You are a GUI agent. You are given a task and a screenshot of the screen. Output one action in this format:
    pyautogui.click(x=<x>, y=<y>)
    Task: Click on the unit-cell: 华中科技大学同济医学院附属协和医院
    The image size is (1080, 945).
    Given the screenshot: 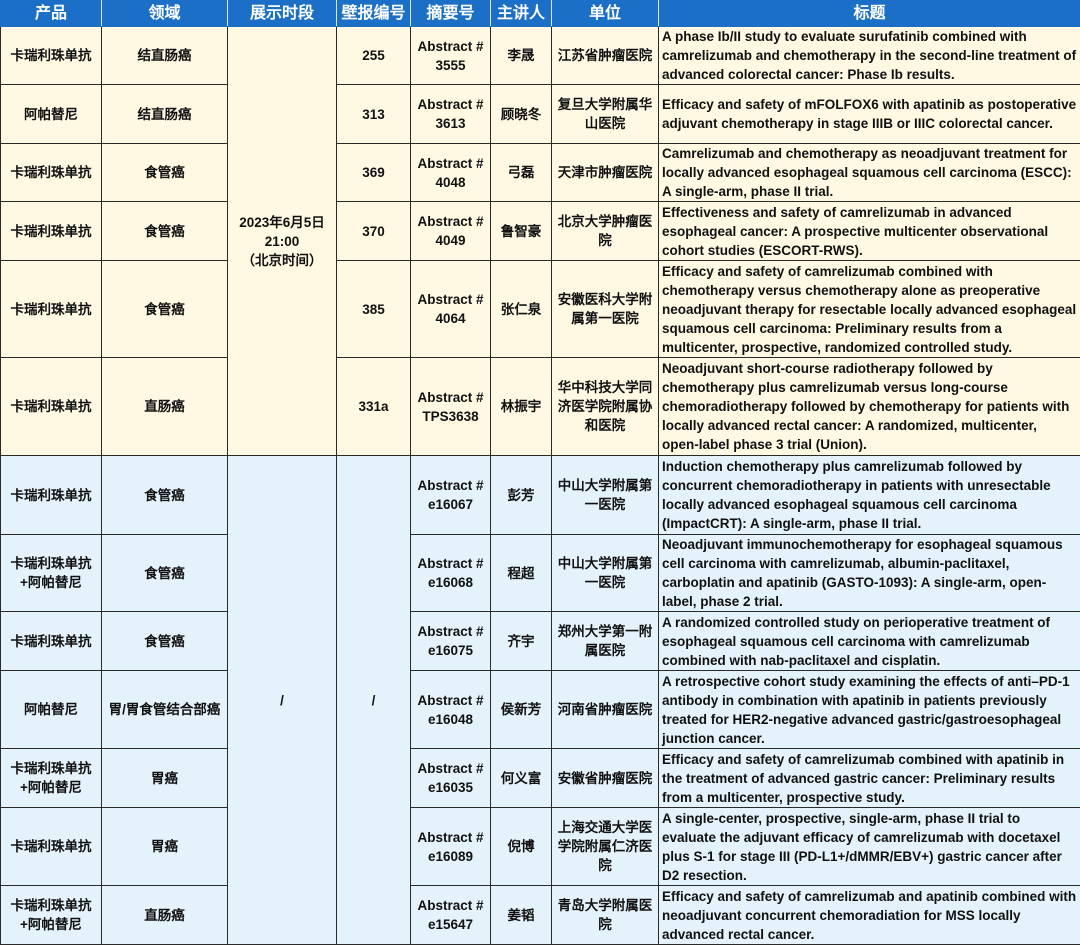 What is the action you would take?
    pyautogui.click(x=605, y=407)
    